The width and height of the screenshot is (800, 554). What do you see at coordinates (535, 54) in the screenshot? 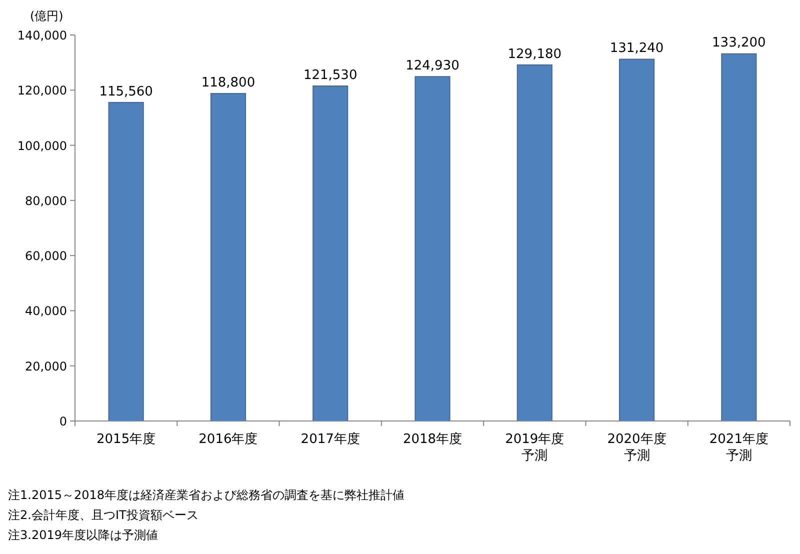
I see `data-label: 129,180` at bounding box center [535, 54].